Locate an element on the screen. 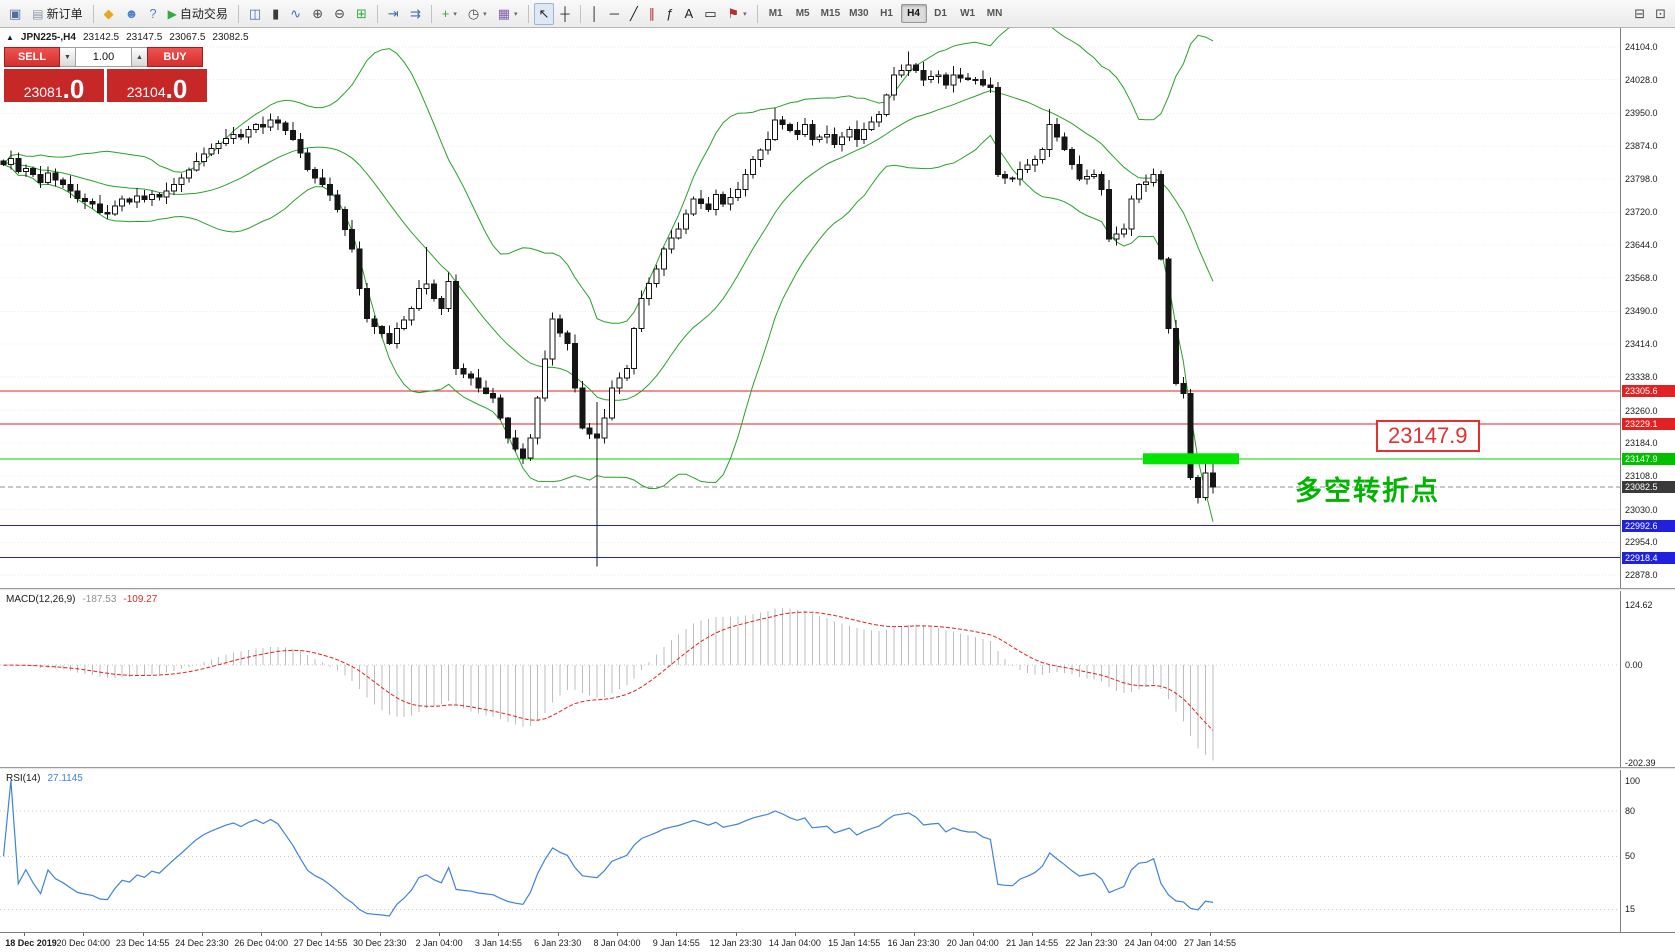 The height and width of the screenshot is (952, 1675). new-order-button: ▤ 新订单 is located at coordinates (57, 13).